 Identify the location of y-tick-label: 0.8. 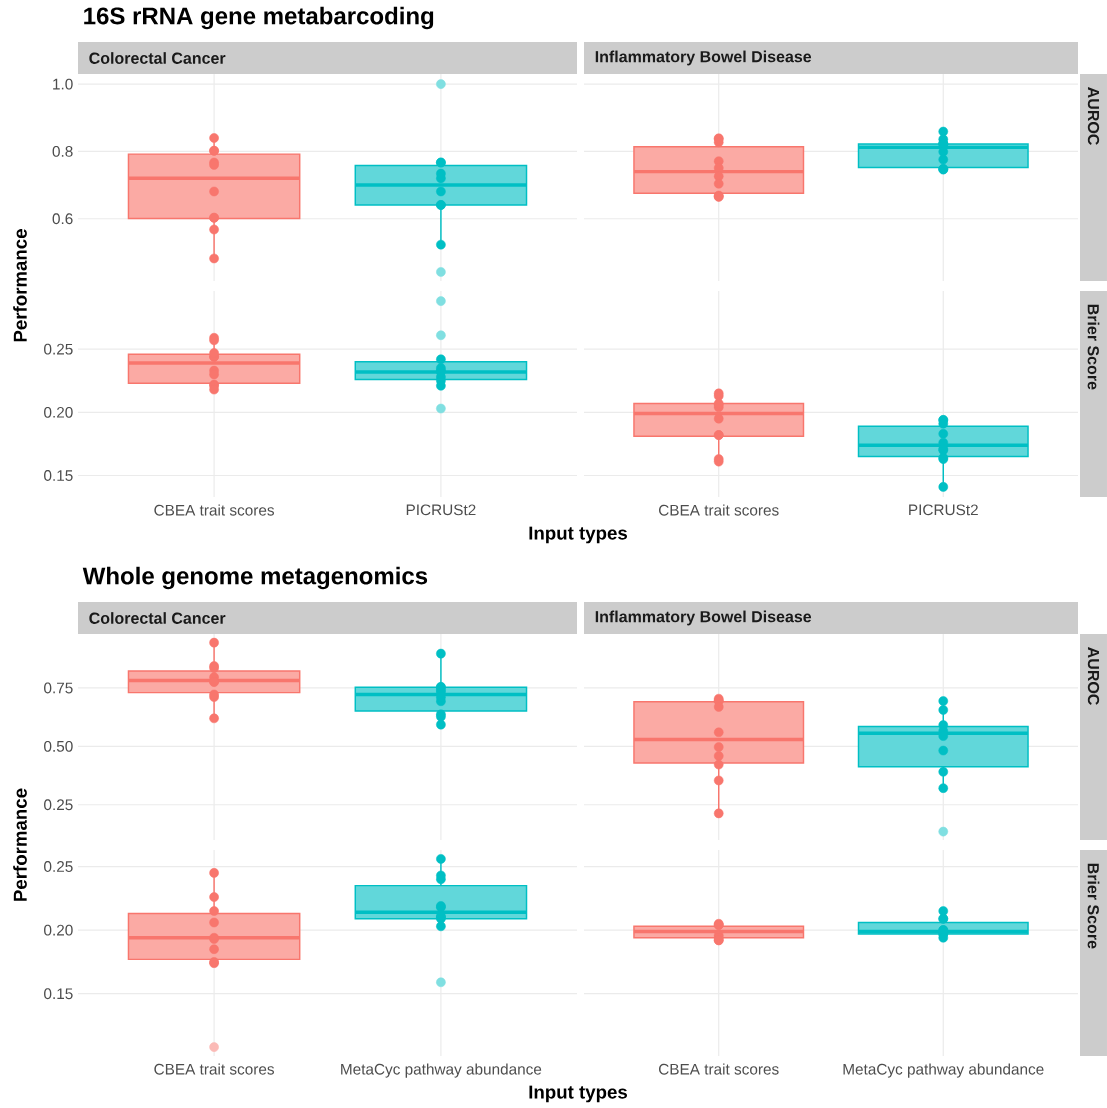
(62, 151).